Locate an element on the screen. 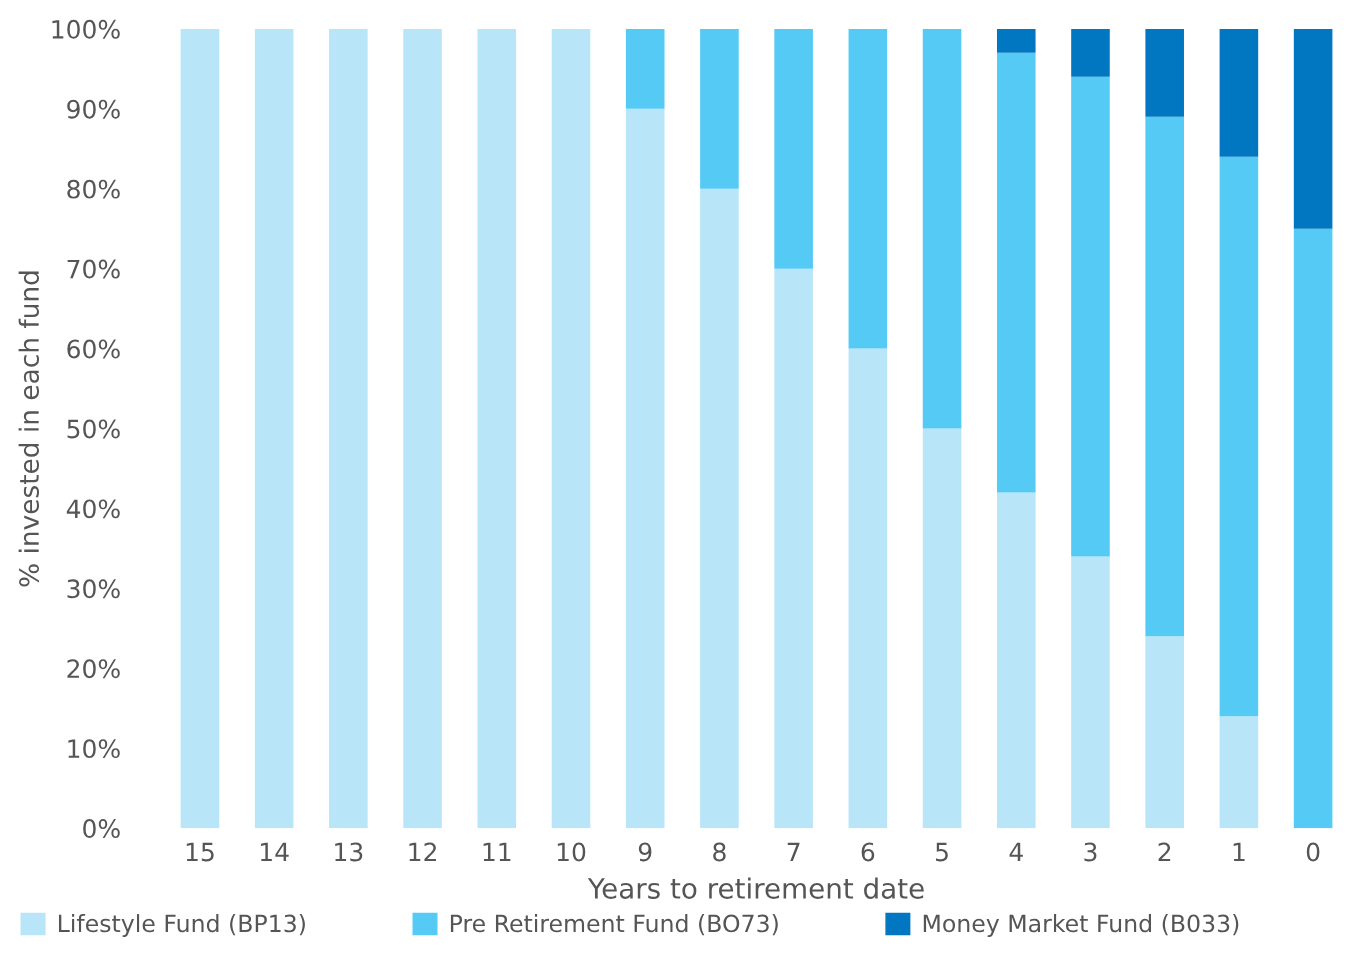 The image size is (1357, 963). x-tick-label: 8 is located at coordinates (719, 852).